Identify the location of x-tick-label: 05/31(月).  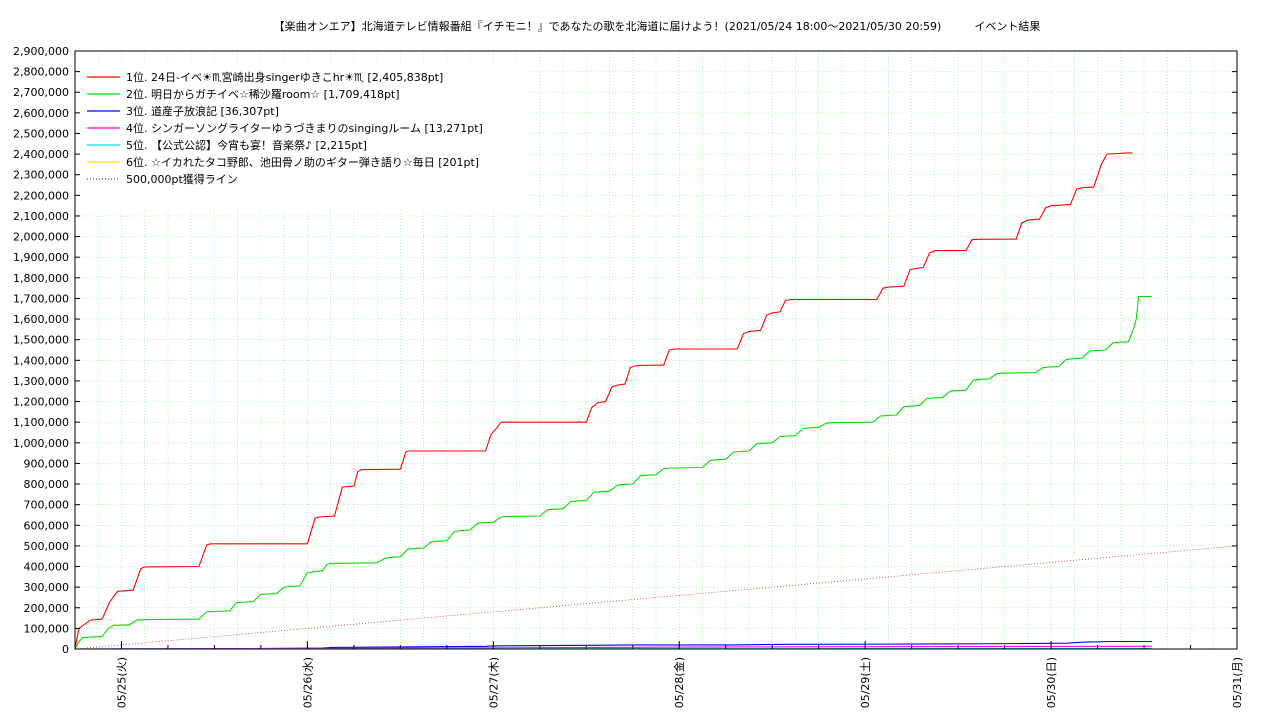
(1237, 682).